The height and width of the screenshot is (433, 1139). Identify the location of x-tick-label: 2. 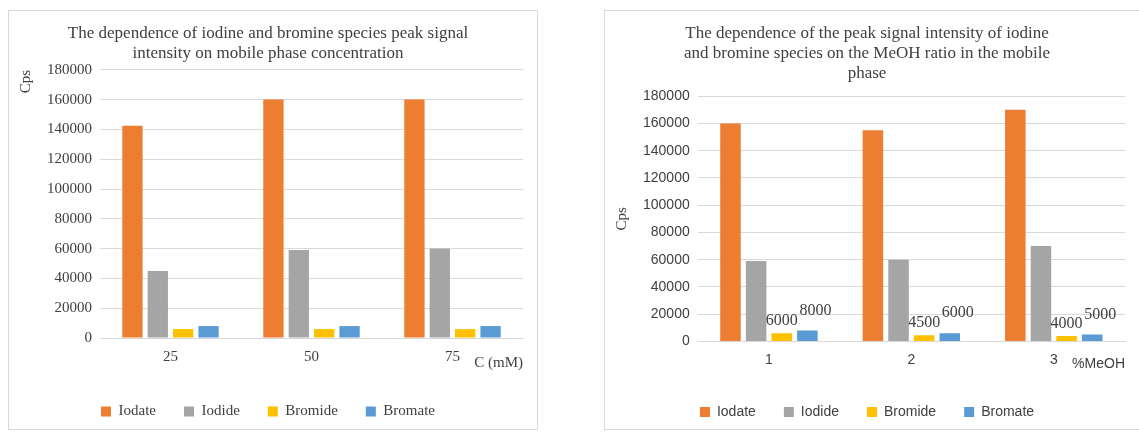
(911, 358).